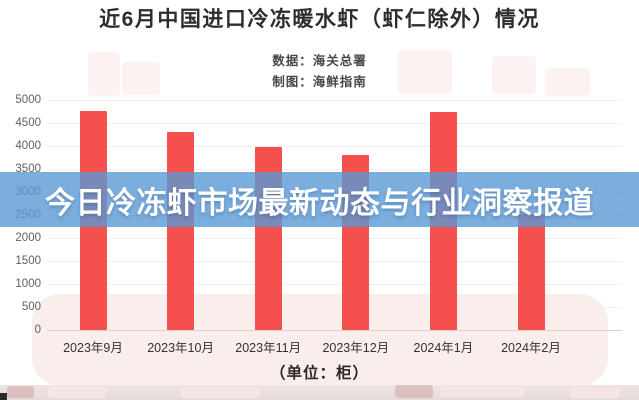 The height and width of the screenshot is (400, 639). Describe the element at coordinates (93, 348) in the screenshot. I see `x-axis-category-label: 2023年9月` at that location.